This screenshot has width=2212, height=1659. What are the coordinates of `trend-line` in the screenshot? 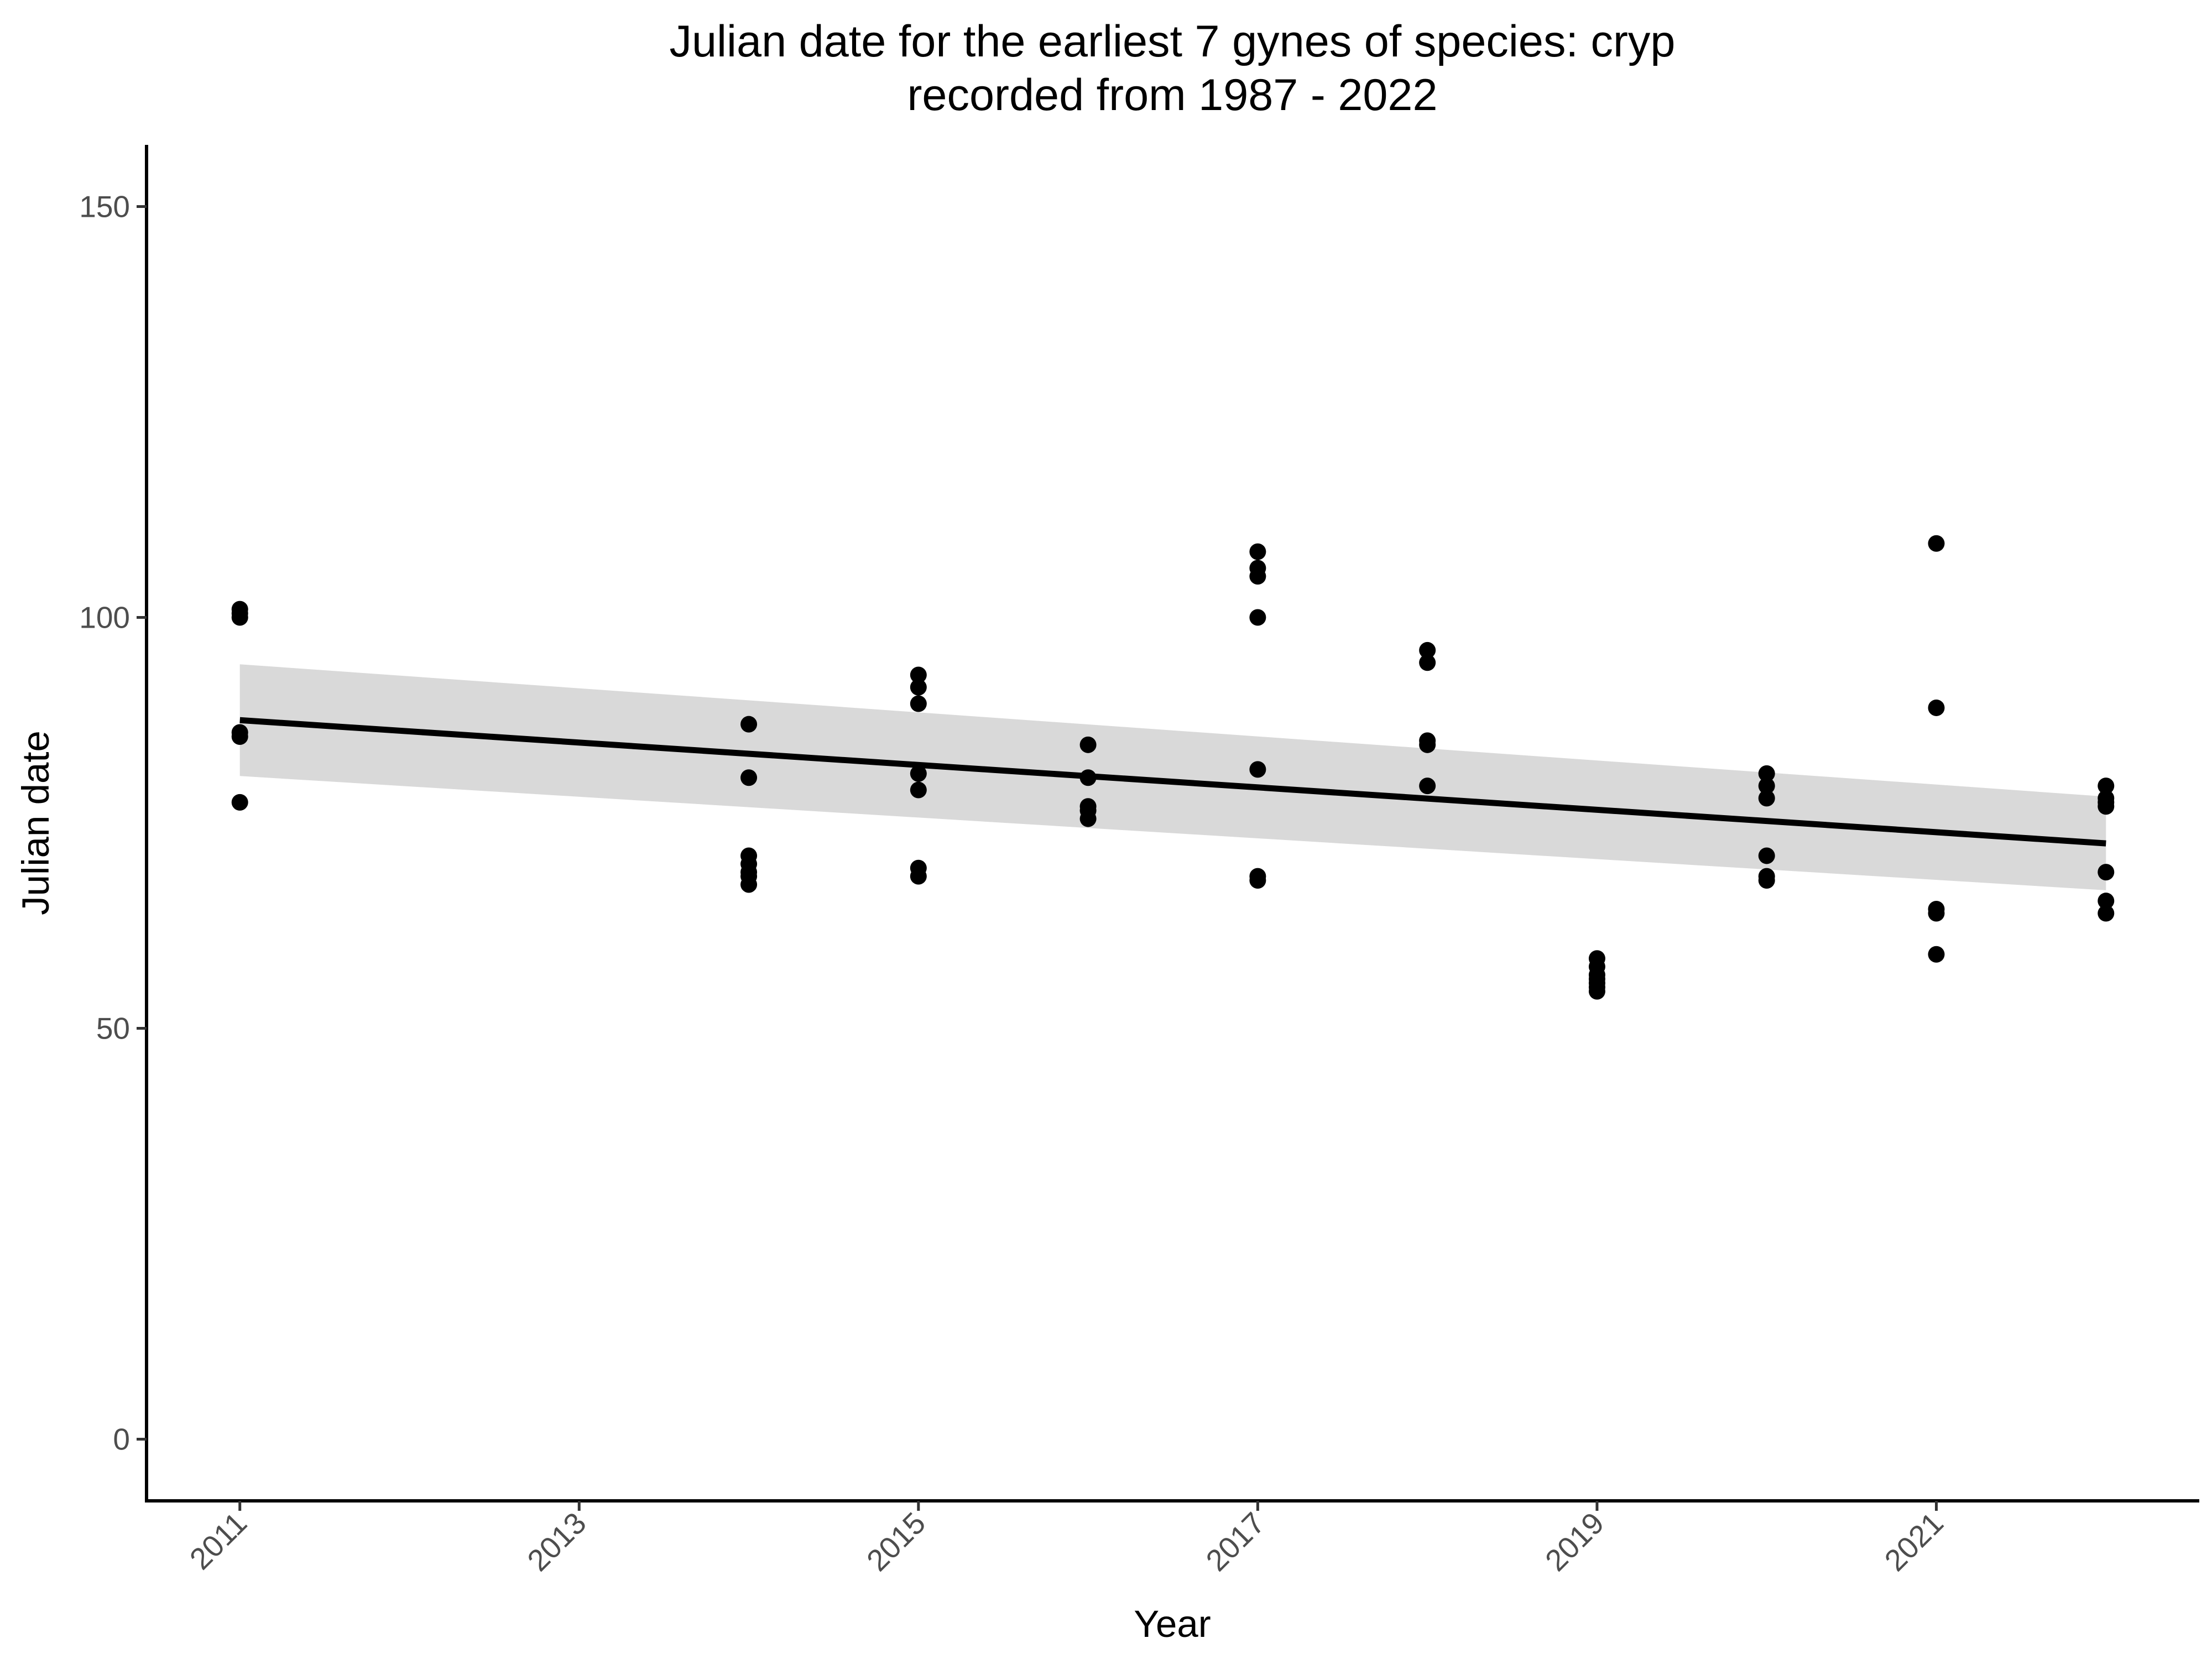 It's located at (1172, 782).